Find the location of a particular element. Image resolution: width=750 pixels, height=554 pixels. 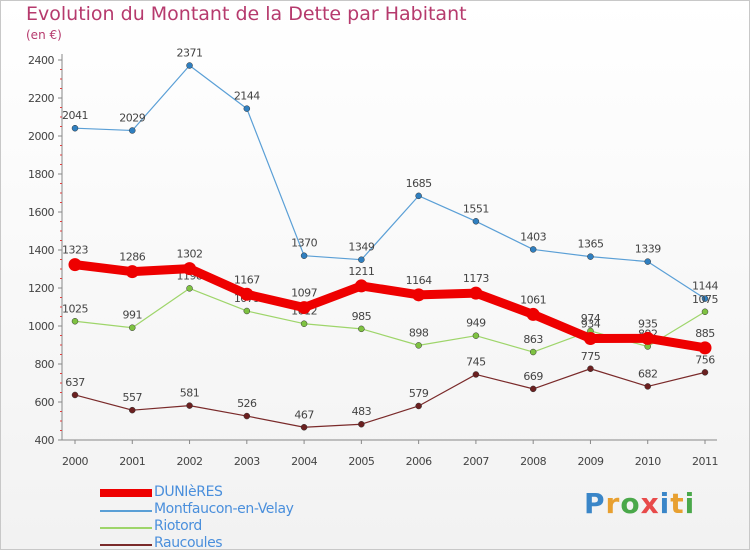

x-tick-label: 2001 is located at coordinates (132, 461).